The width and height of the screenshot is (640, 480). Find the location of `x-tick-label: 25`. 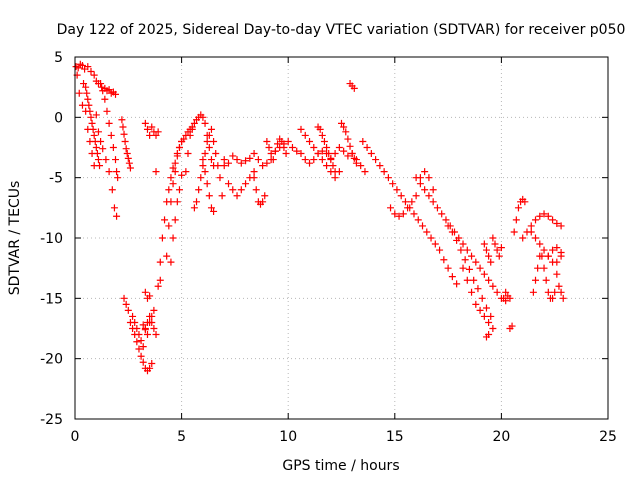

x-tick-label: 25 is located at coordinates (608, 437).